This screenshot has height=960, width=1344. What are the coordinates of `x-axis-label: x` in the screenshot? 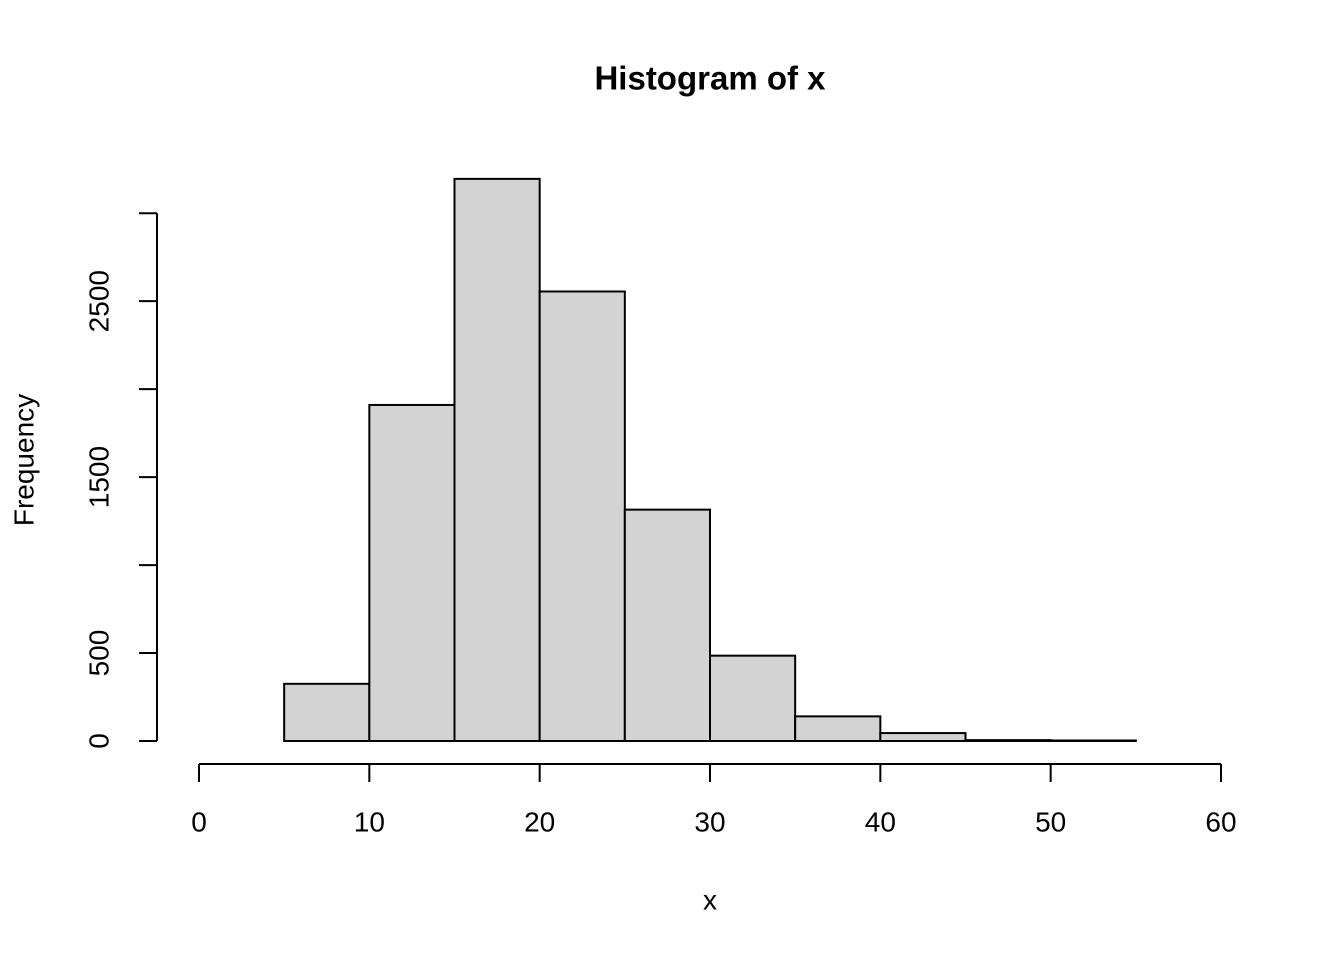 It's located at (710, 899).